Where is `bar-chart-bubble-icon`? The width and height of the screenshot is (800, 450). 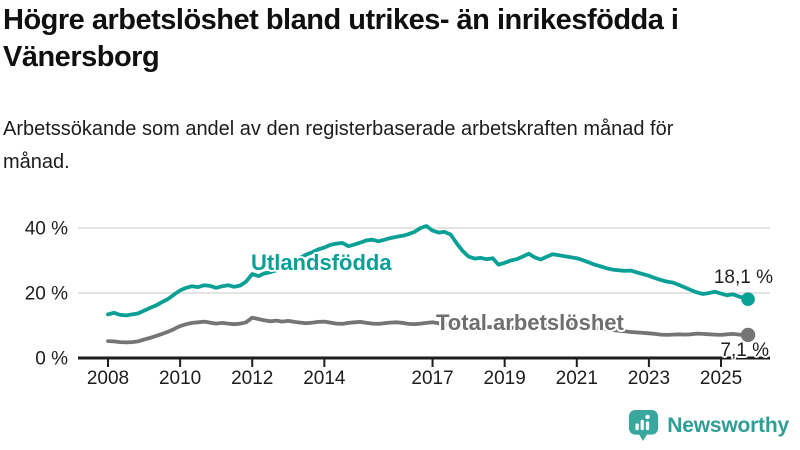
bar-chart-bubble-icon is located at coordinates (644, 426).